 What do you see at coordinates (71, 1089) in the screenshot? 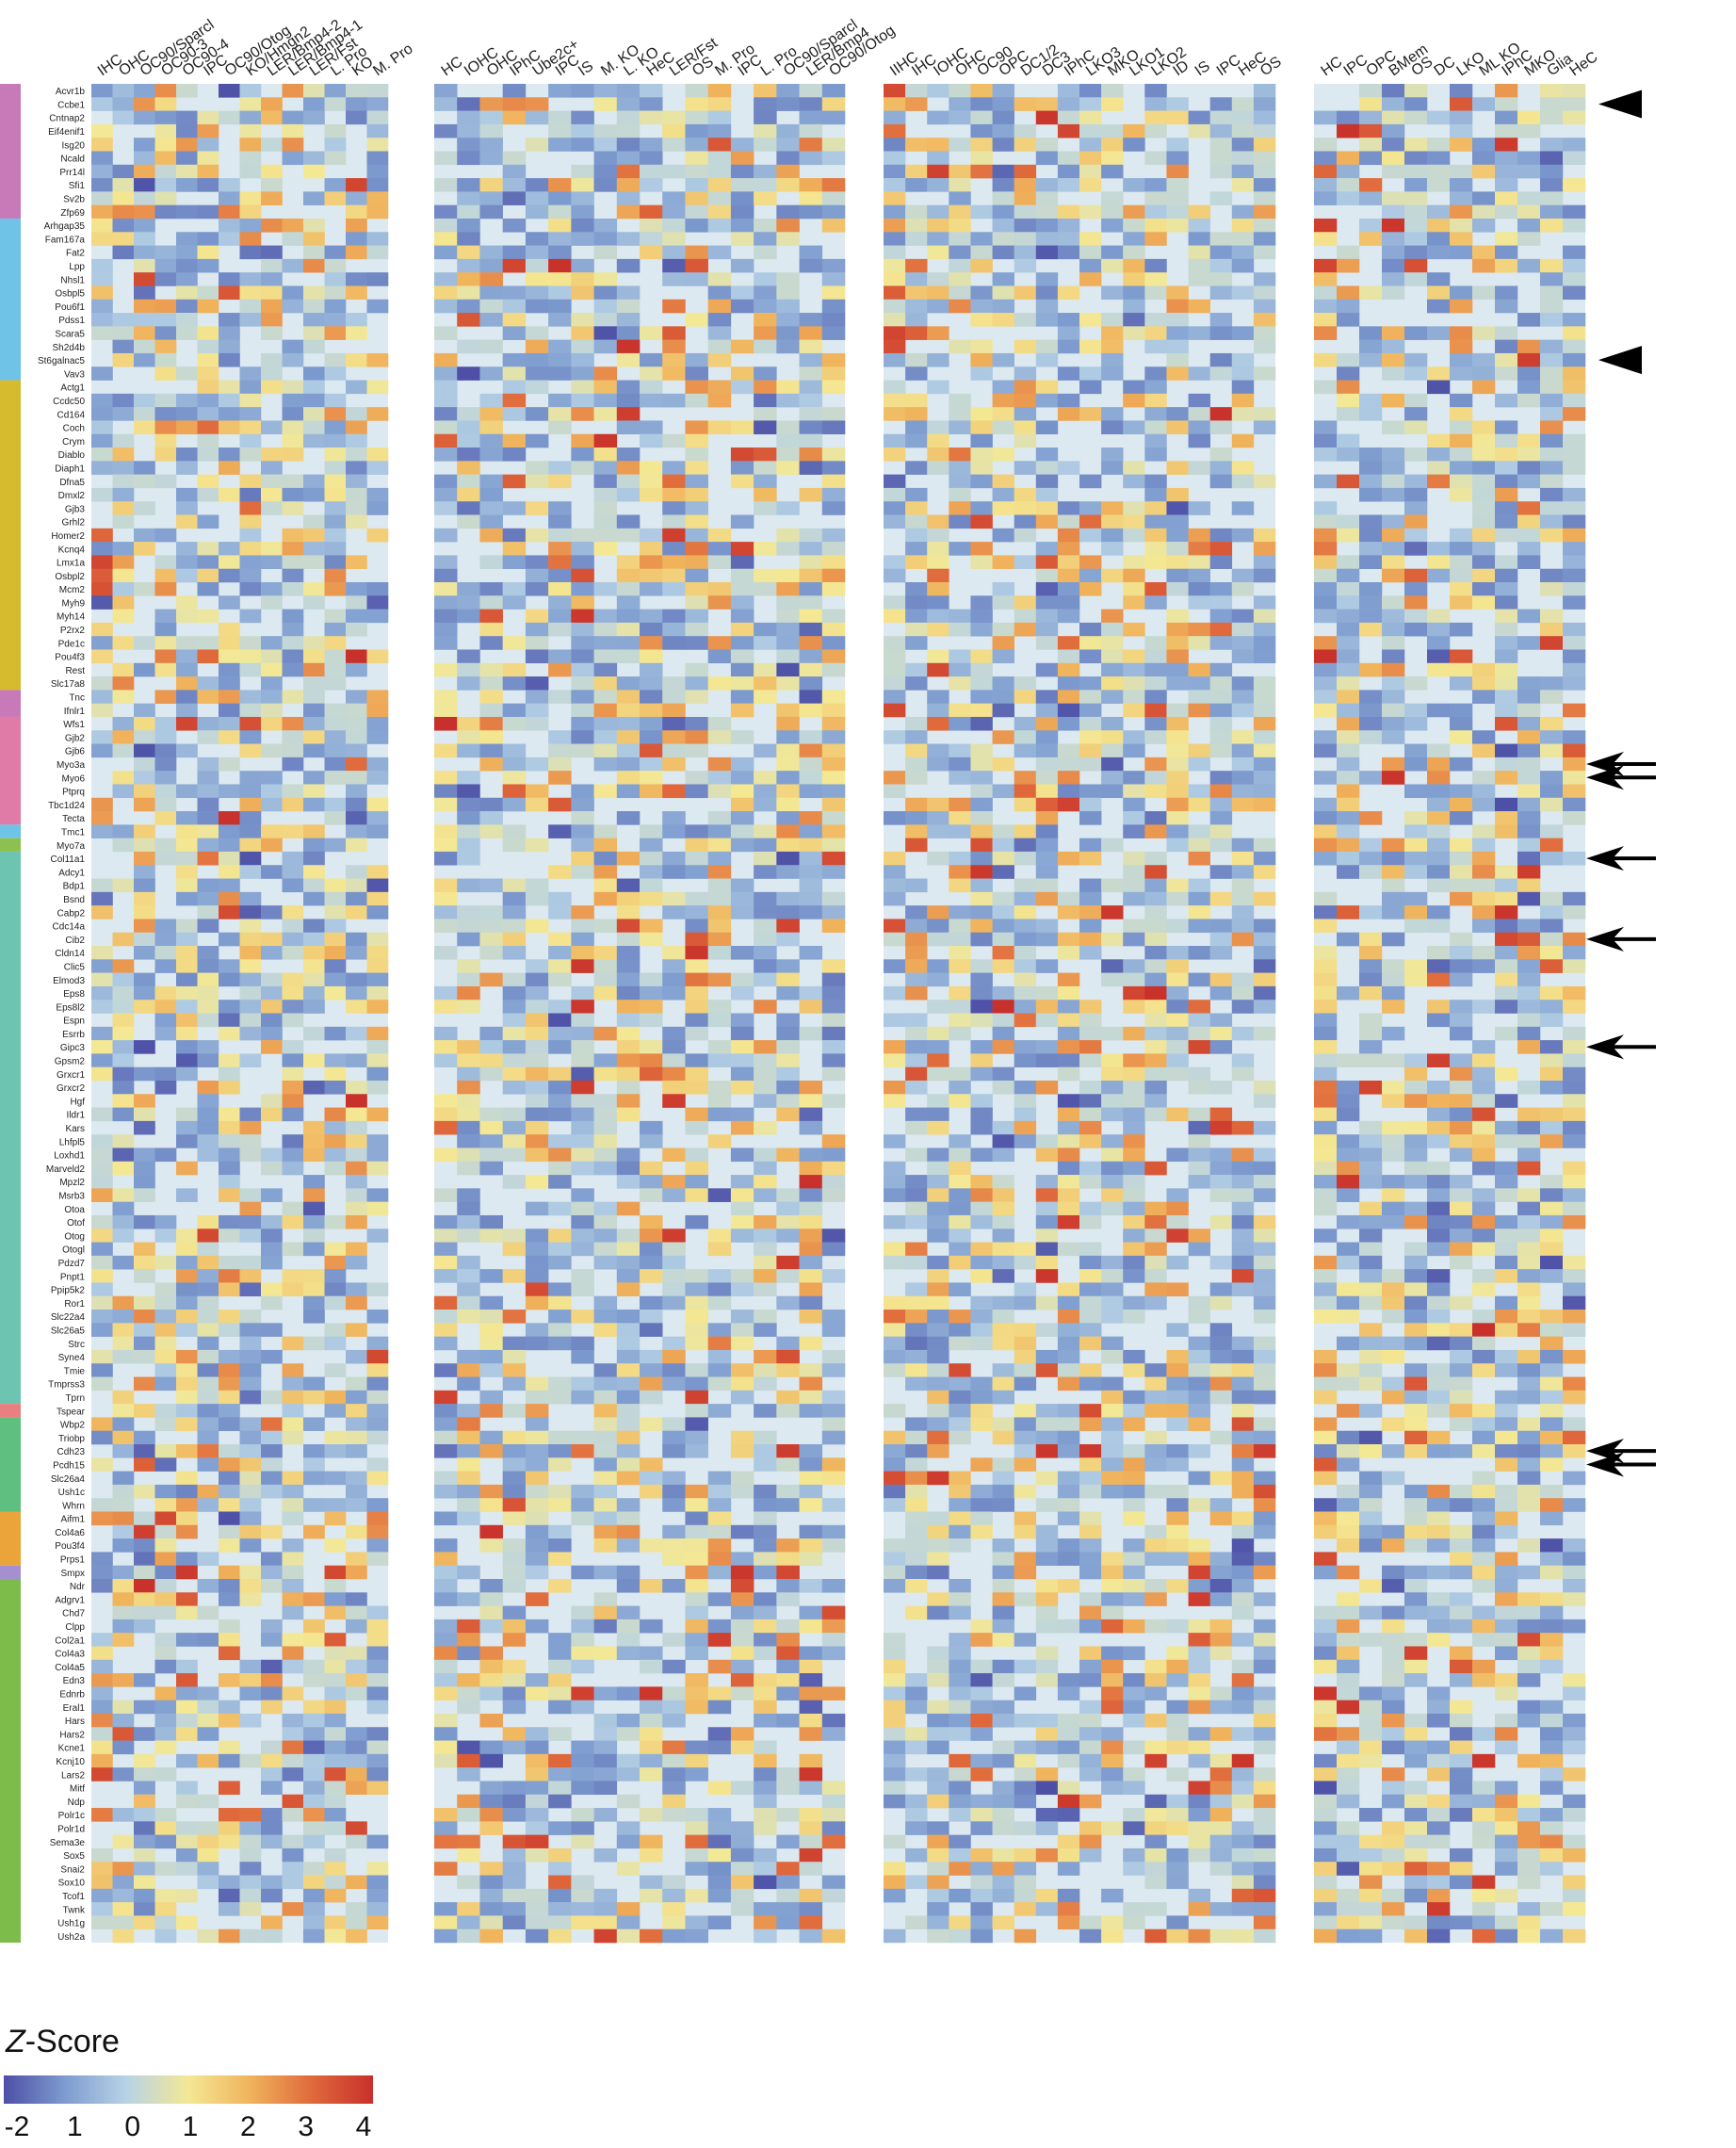
I see `gene-label: Grxcr2` at bounding box center [71, 1089].